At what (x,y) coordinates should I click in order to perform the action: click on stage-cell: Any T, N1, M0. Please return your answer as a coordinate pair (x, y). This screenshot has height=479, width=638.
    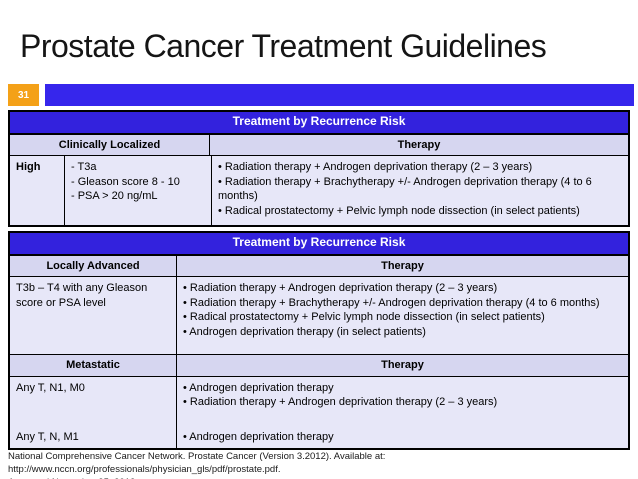
    Looking at the image, I should click on (93, 395).